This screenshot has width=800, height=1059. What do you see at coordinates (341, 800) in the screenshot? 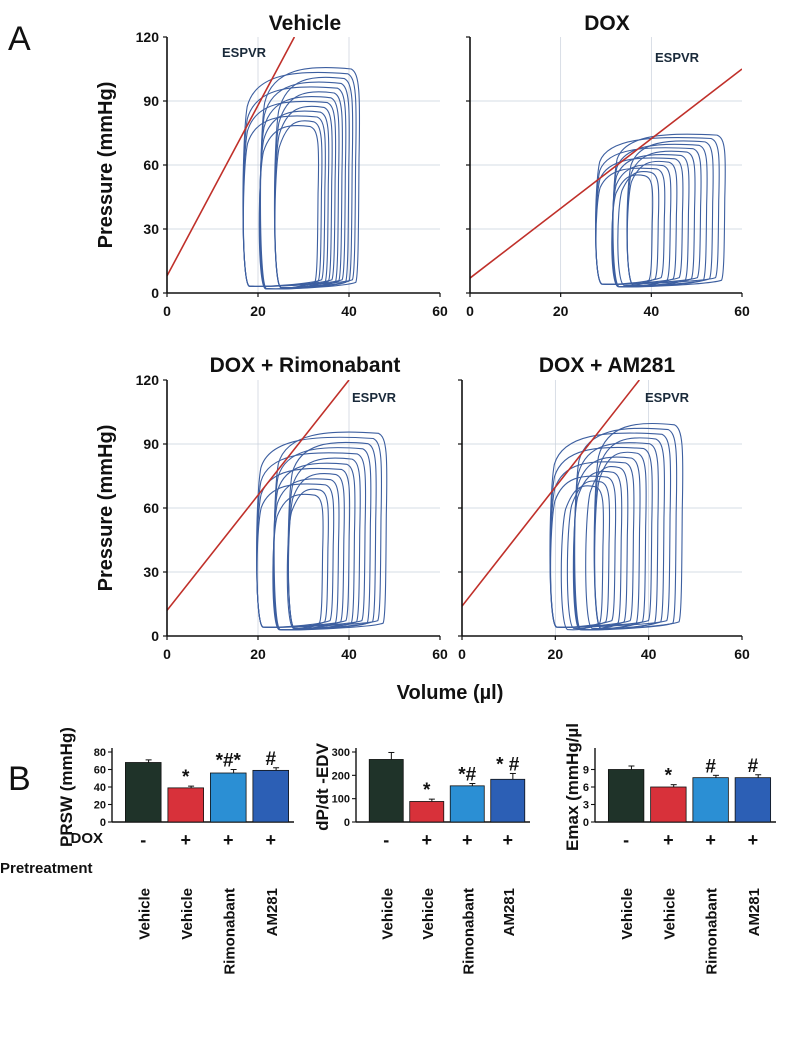
I see `bar-y-tick-label: 100` at bounding box center [341, 800].